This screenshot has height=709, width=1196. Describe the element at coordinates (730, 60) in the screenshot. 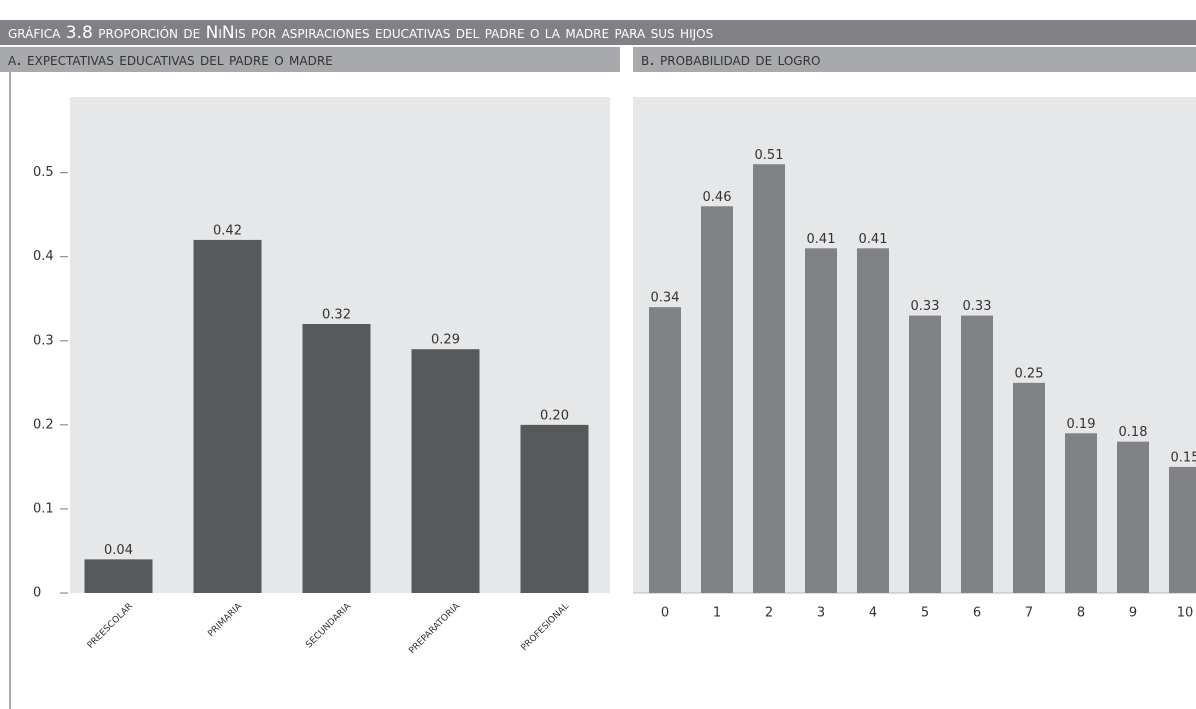

I see `panel-title: b. probabilidad de logro` at that location.